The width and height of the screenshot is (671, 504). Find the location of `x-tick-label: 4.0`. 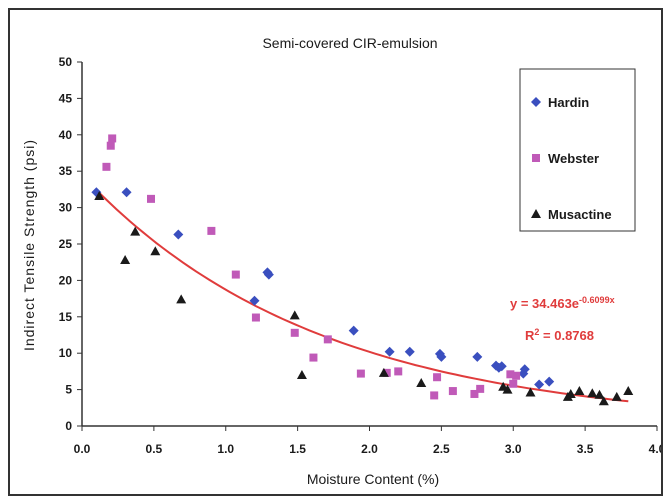

x-tick-label: 4.0 is located at coordinates (655, 449).